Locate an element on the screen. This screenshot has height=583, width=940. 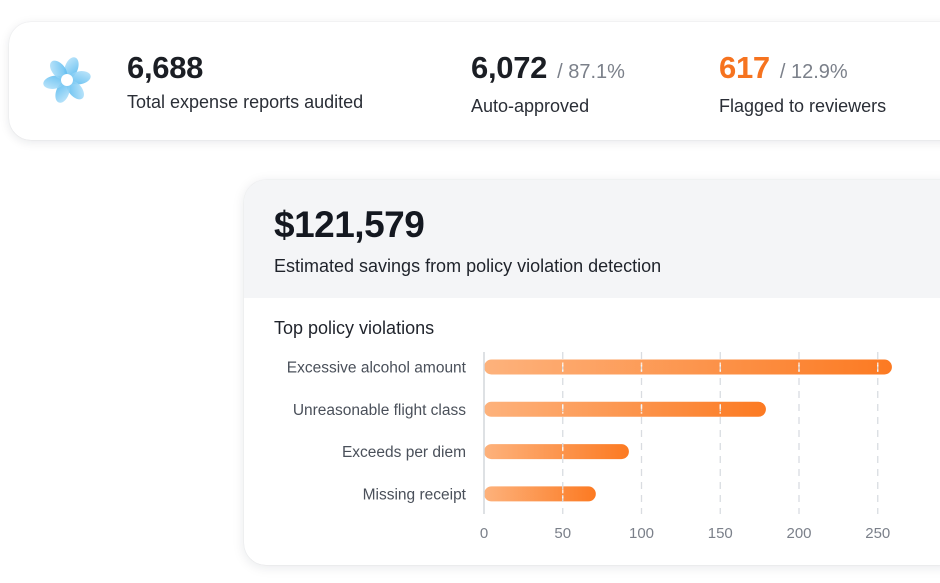
tick-label: 50 is located at coordinates (562, 533).